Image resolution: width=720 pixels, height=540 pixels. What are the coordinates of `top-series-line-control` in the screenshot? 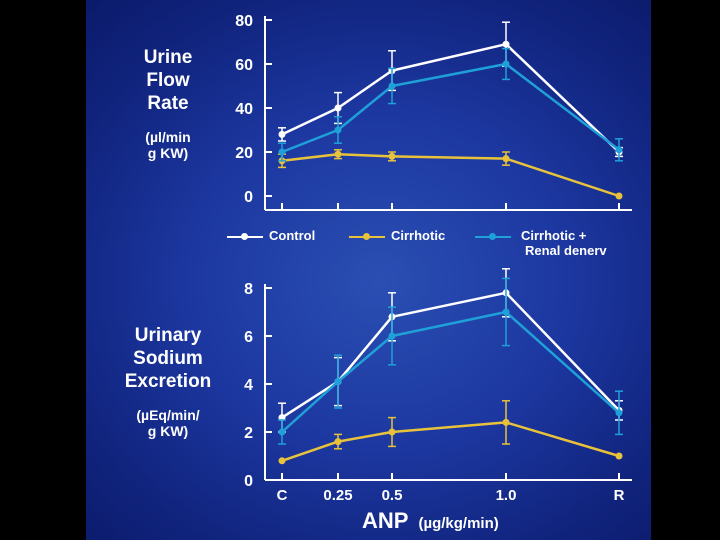 It's located at (450, 97).